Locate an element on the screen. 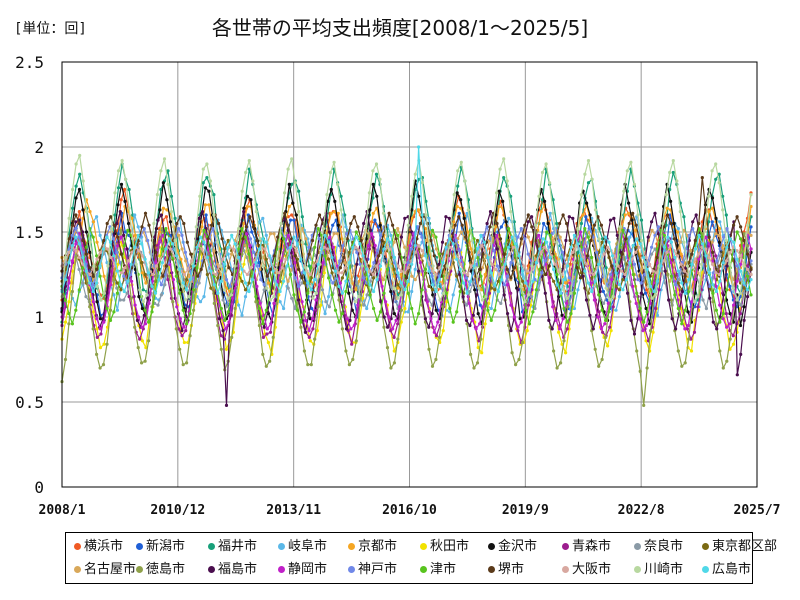 This screenshot has height=600, width=800. legend-item: 新潟市 is located at coordinates (160, 547).